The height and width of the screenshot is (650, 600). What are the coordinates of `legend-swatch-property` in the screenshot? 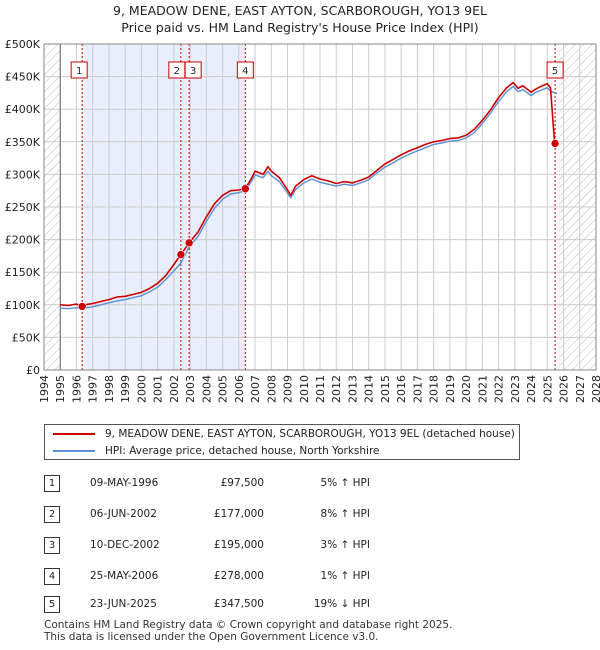 It's located at (74, 434).